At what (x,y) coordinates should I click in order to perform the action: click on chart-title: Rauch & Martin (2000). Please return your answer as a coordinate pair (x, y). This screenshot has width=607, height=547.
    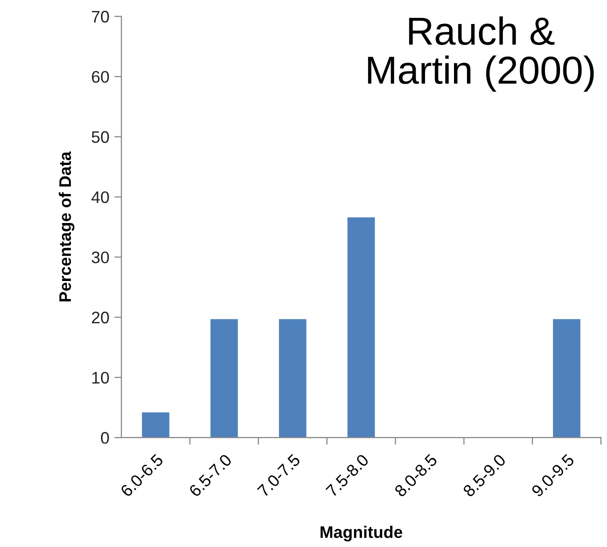
    Looking at the image, I should click on (481, 54).